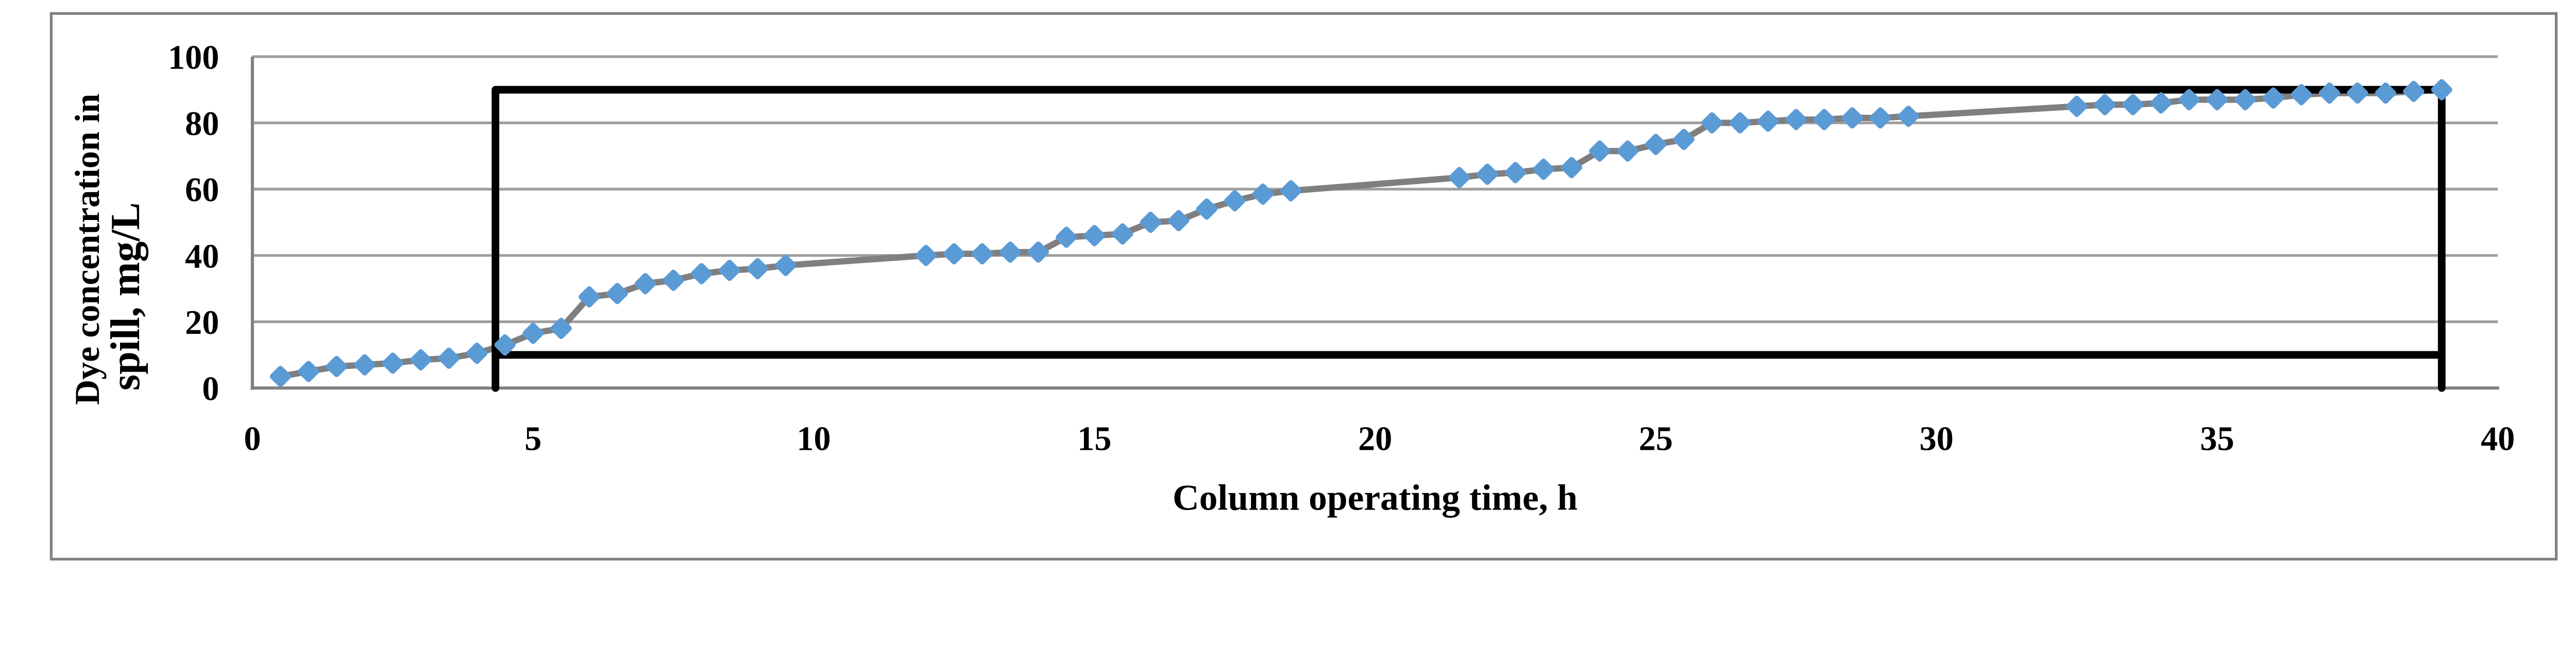 The width and height of the screenshot is (2576, 660). I want to click on x-tick-label: 0, so click(252, 439).